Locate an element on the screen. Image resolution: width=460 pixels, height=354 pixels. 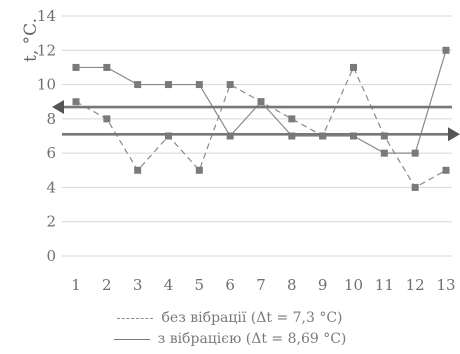
x-tick-label: 4 is located at coordinates (169, 285).